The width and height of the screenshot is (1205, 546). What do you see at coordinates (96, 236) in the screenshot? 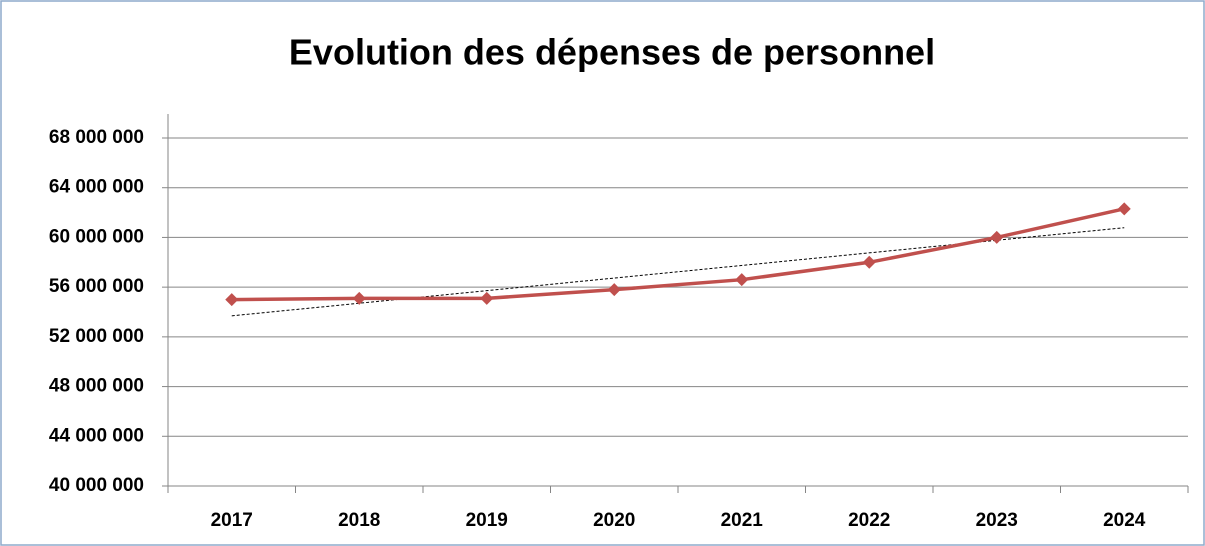
I see `y-tick-label: 60 000 000` at bounding box center [96, 236].